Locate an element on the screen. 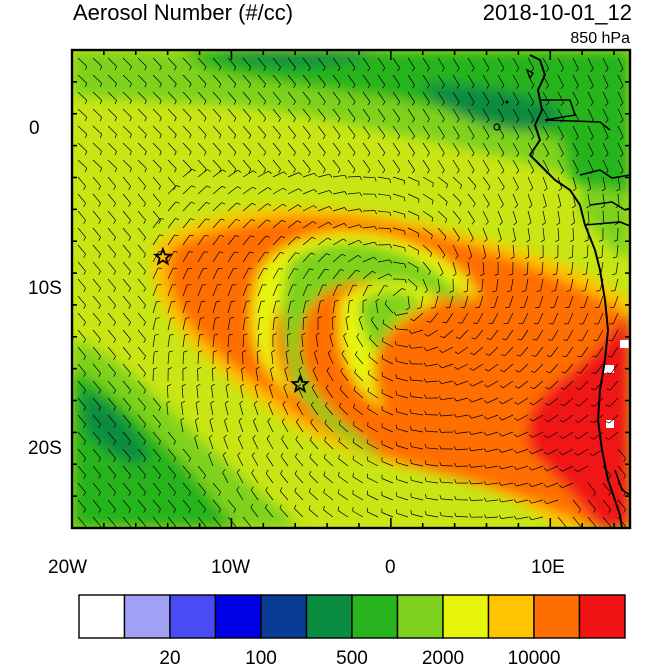 This screenshot has height=670, width=650. colorbar is located at coordinates (352, 616).